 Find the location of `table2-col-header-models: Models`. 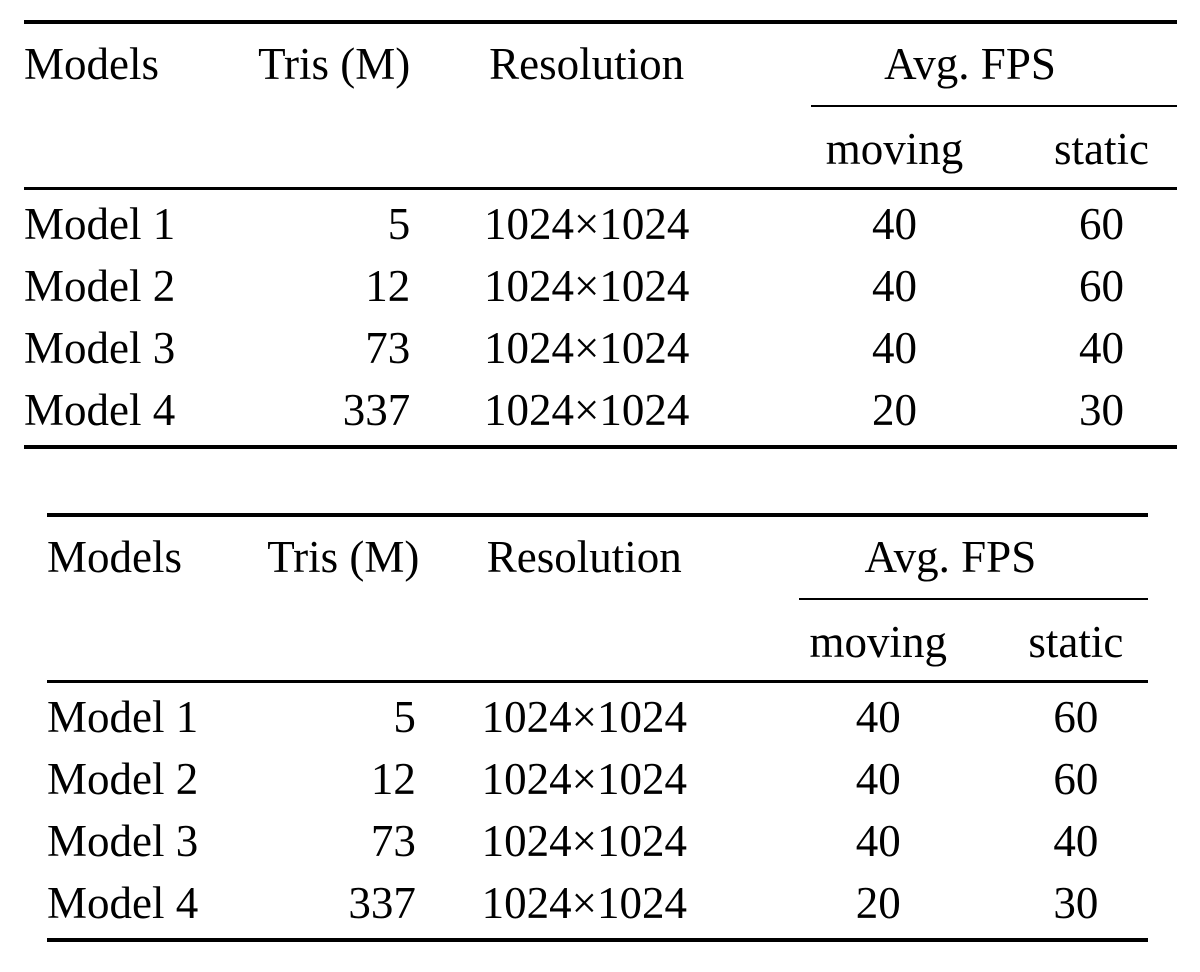

table2-col-header-models: Models is located at coordinates (114, 557).